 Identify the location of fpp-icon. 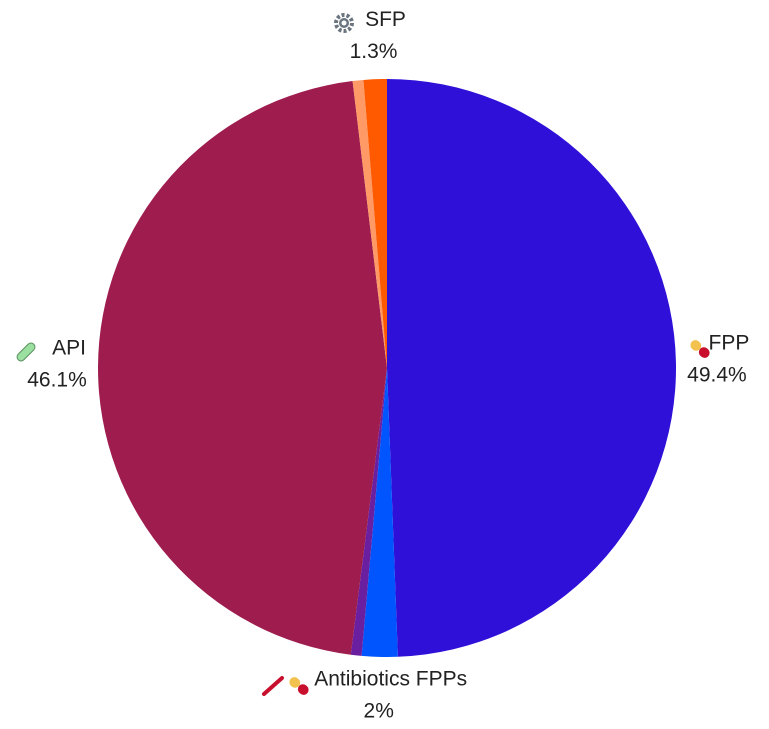
(700, 349).